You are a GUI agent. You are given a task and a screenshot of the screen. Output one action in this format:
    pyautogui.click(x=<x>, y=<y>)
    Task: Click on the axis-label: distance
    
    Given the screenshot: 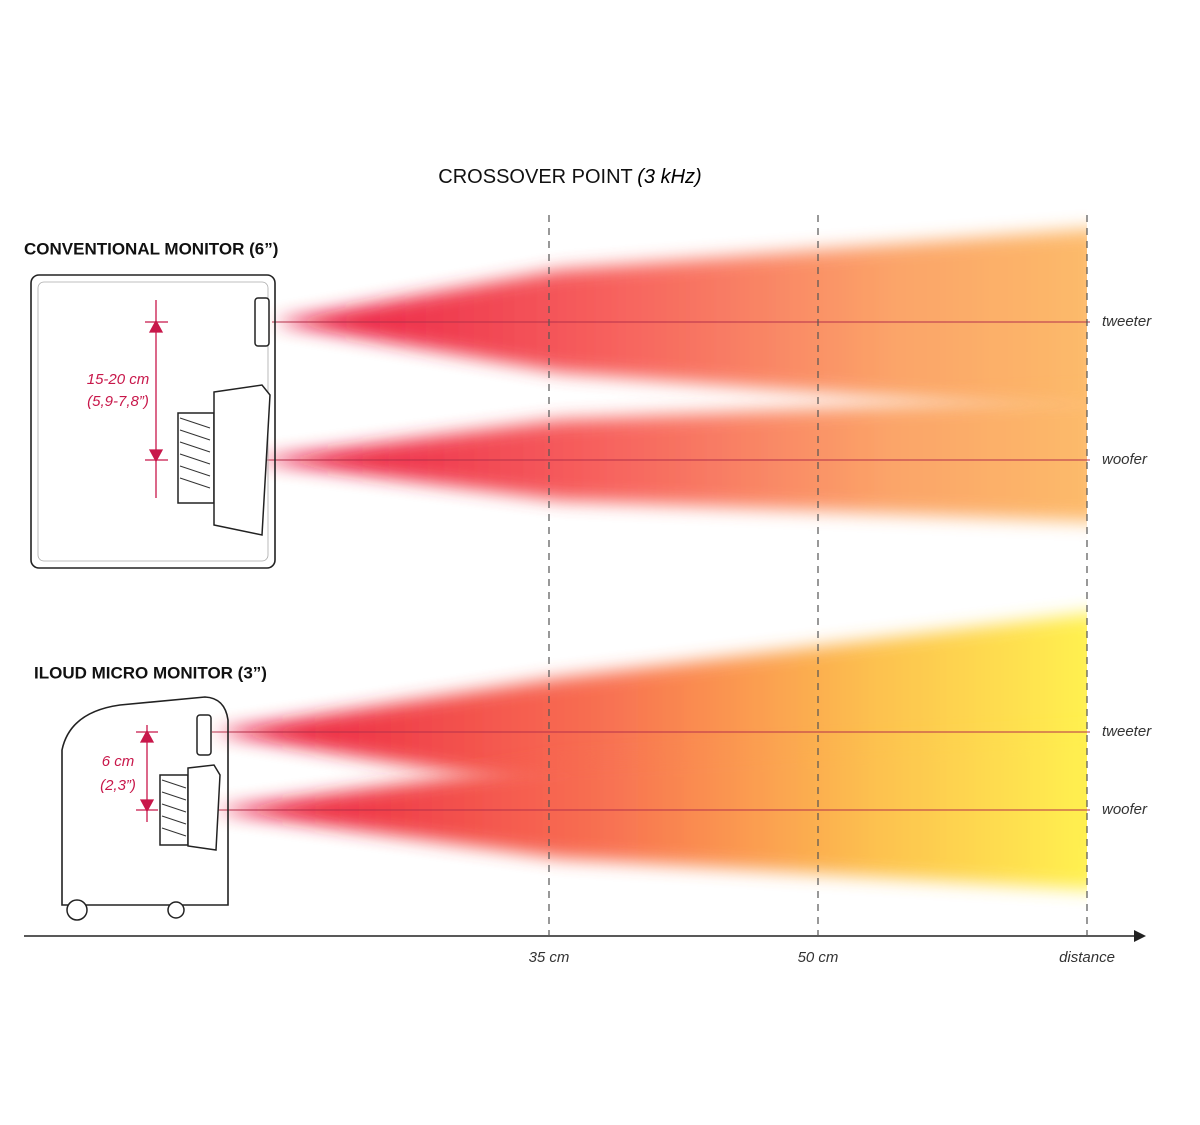 What is the action you would take?
    pyautogui.click(x=1087, y=957)
    